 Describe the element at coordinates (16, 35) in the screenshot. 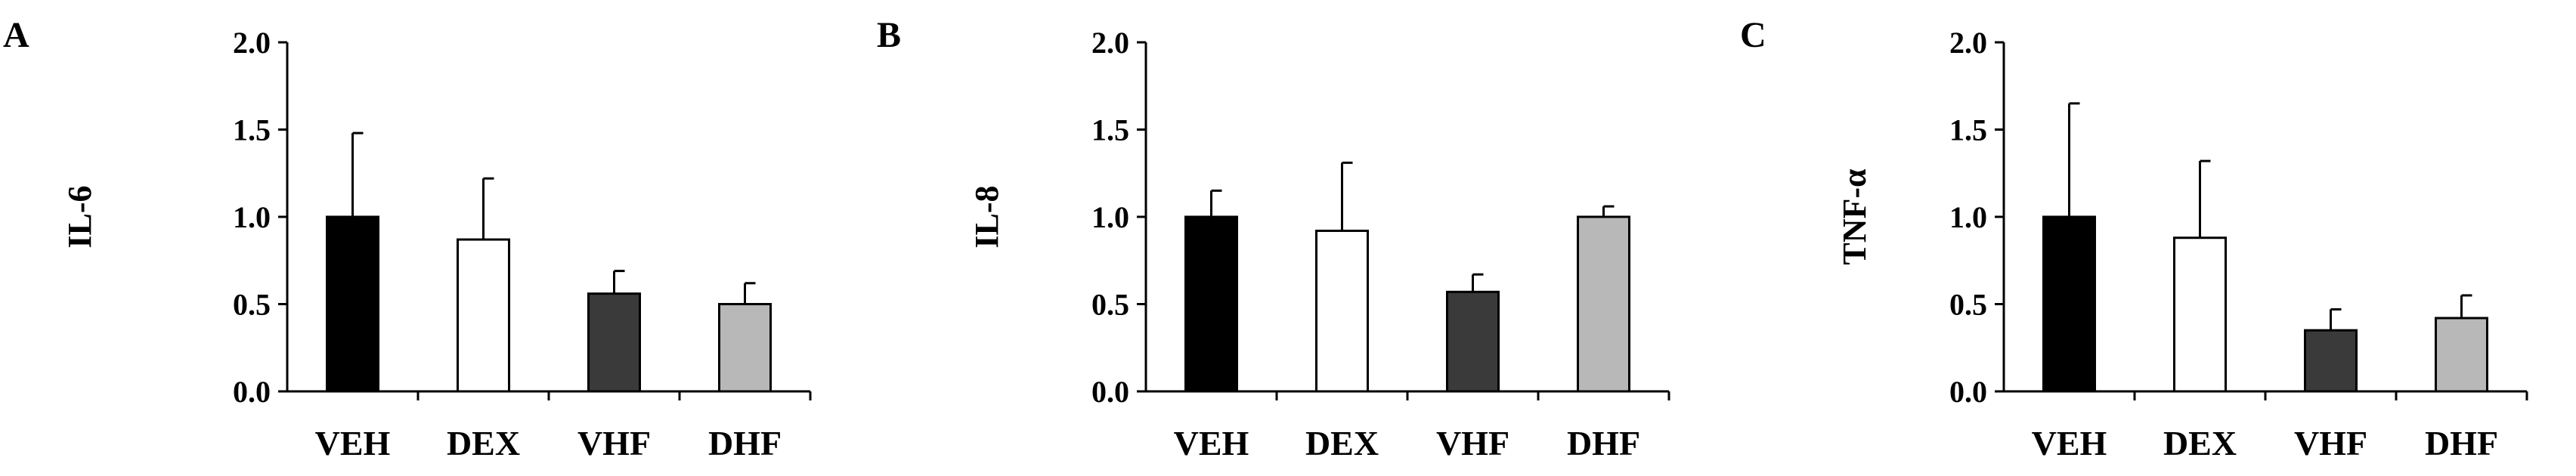

I see `panel-letter: A` at that location.